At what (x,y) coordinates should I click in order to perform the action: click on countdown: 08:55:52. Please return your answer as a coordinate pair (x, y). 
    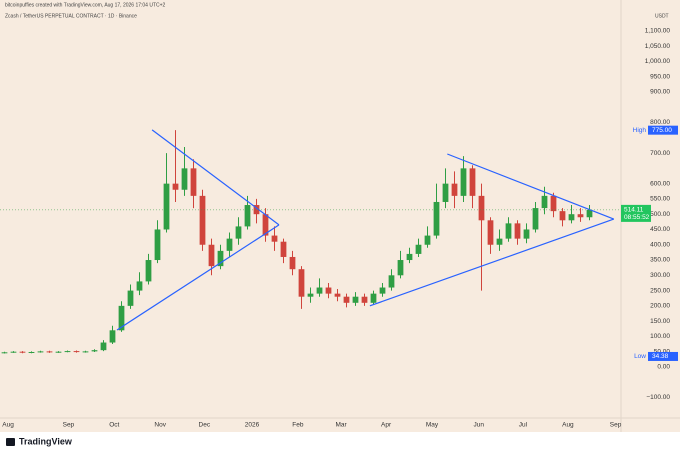
    Looking at the image, I should click on (637, 217).